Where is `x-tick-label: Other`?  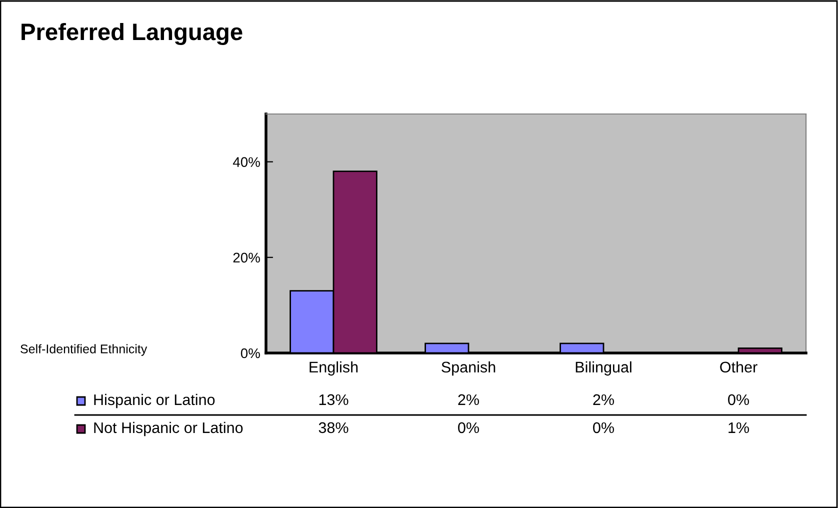 x-tick-label: Other is located at coordinates (739, 367).